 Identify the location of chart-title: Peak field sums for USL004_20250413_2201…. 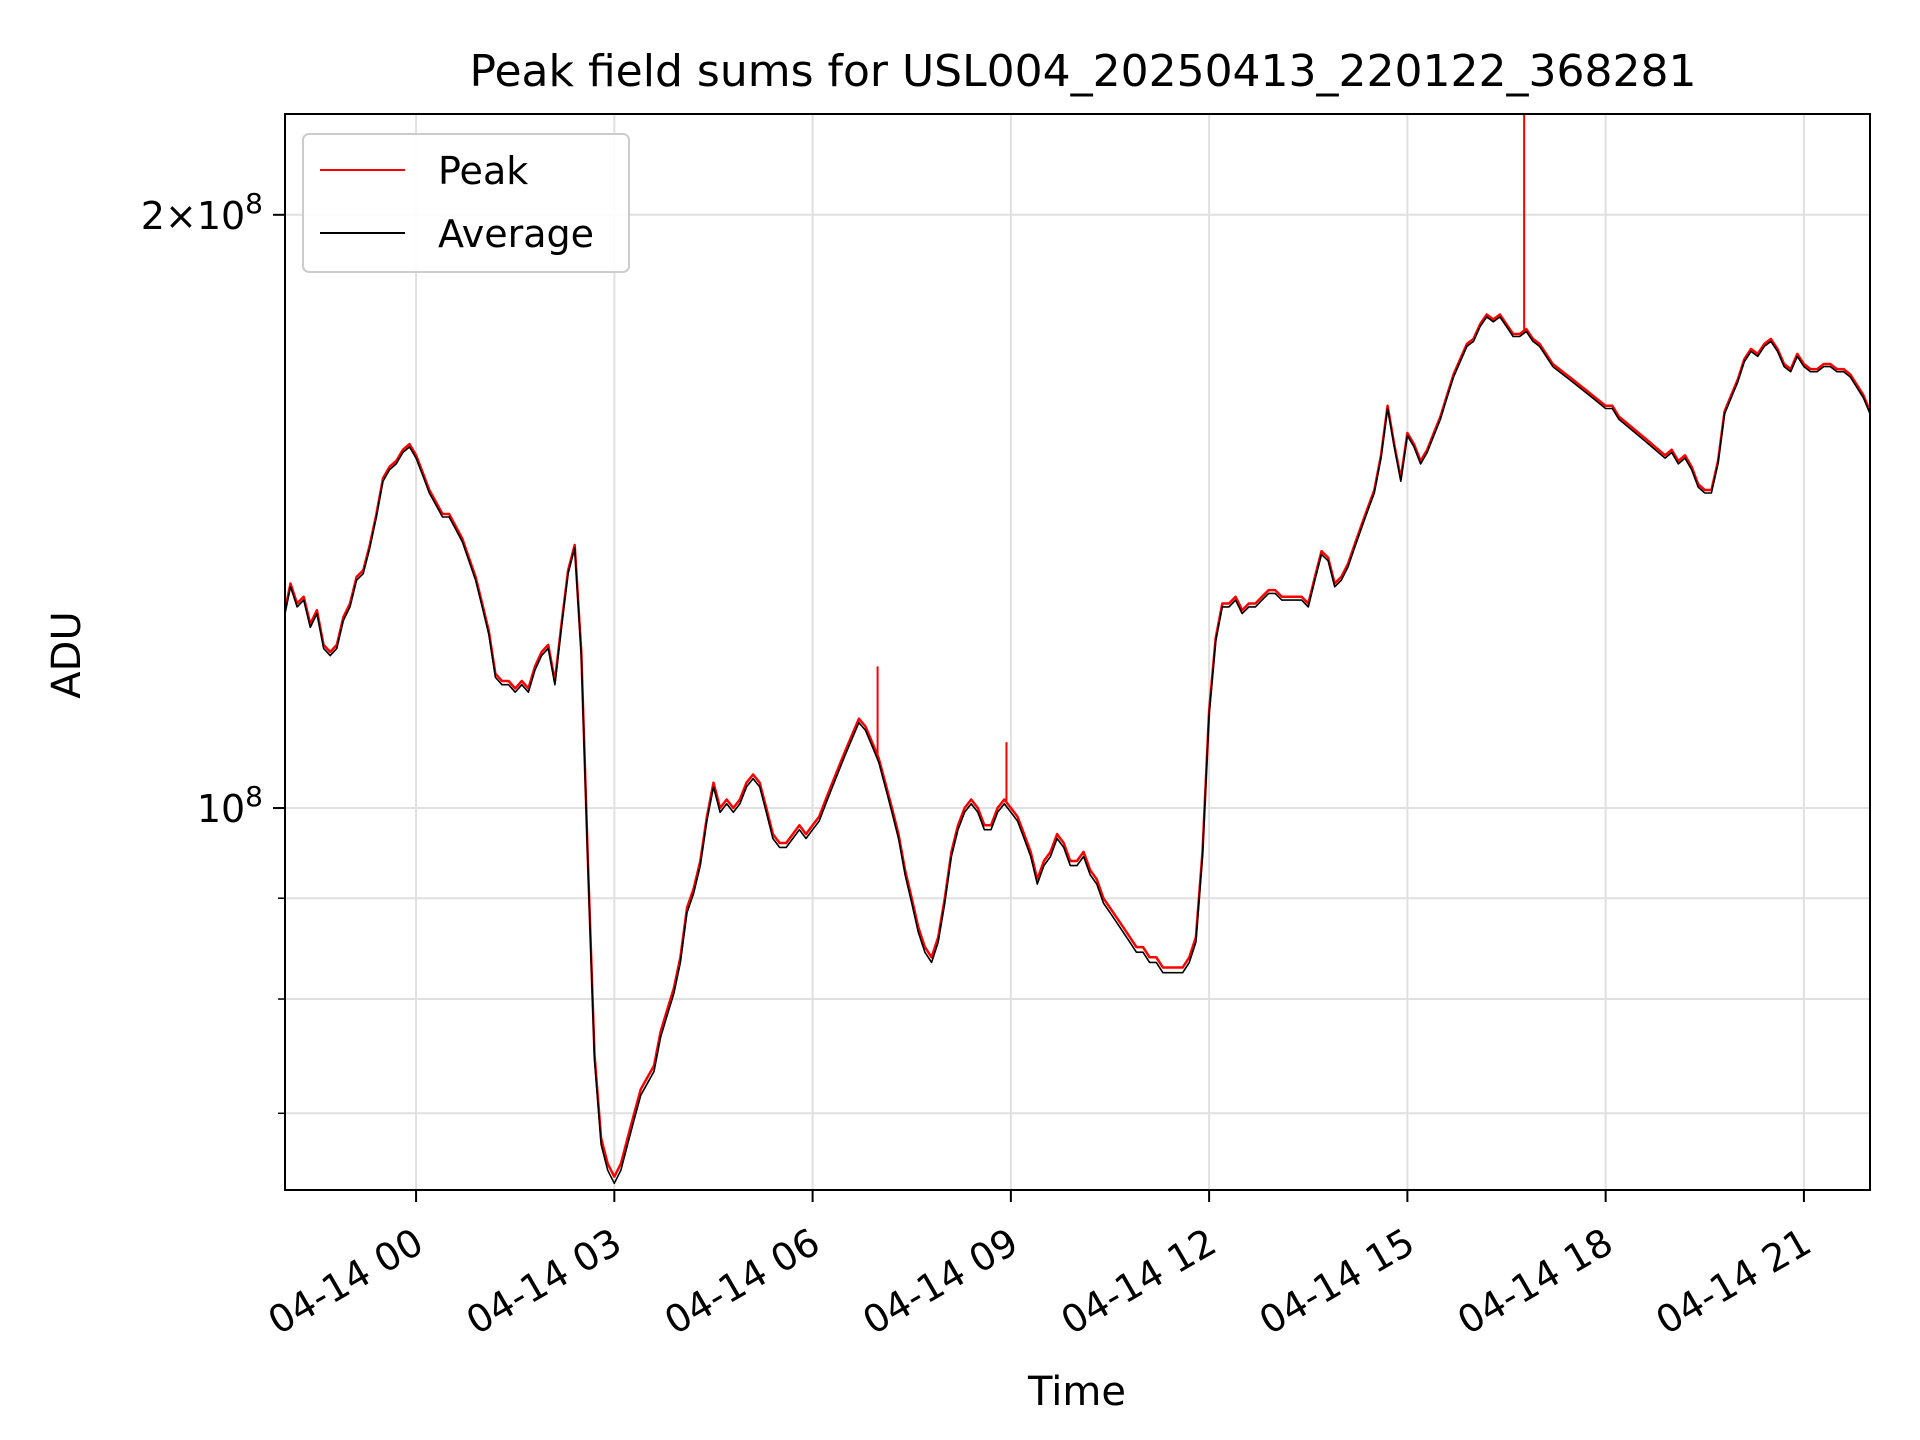
(1083, 71).